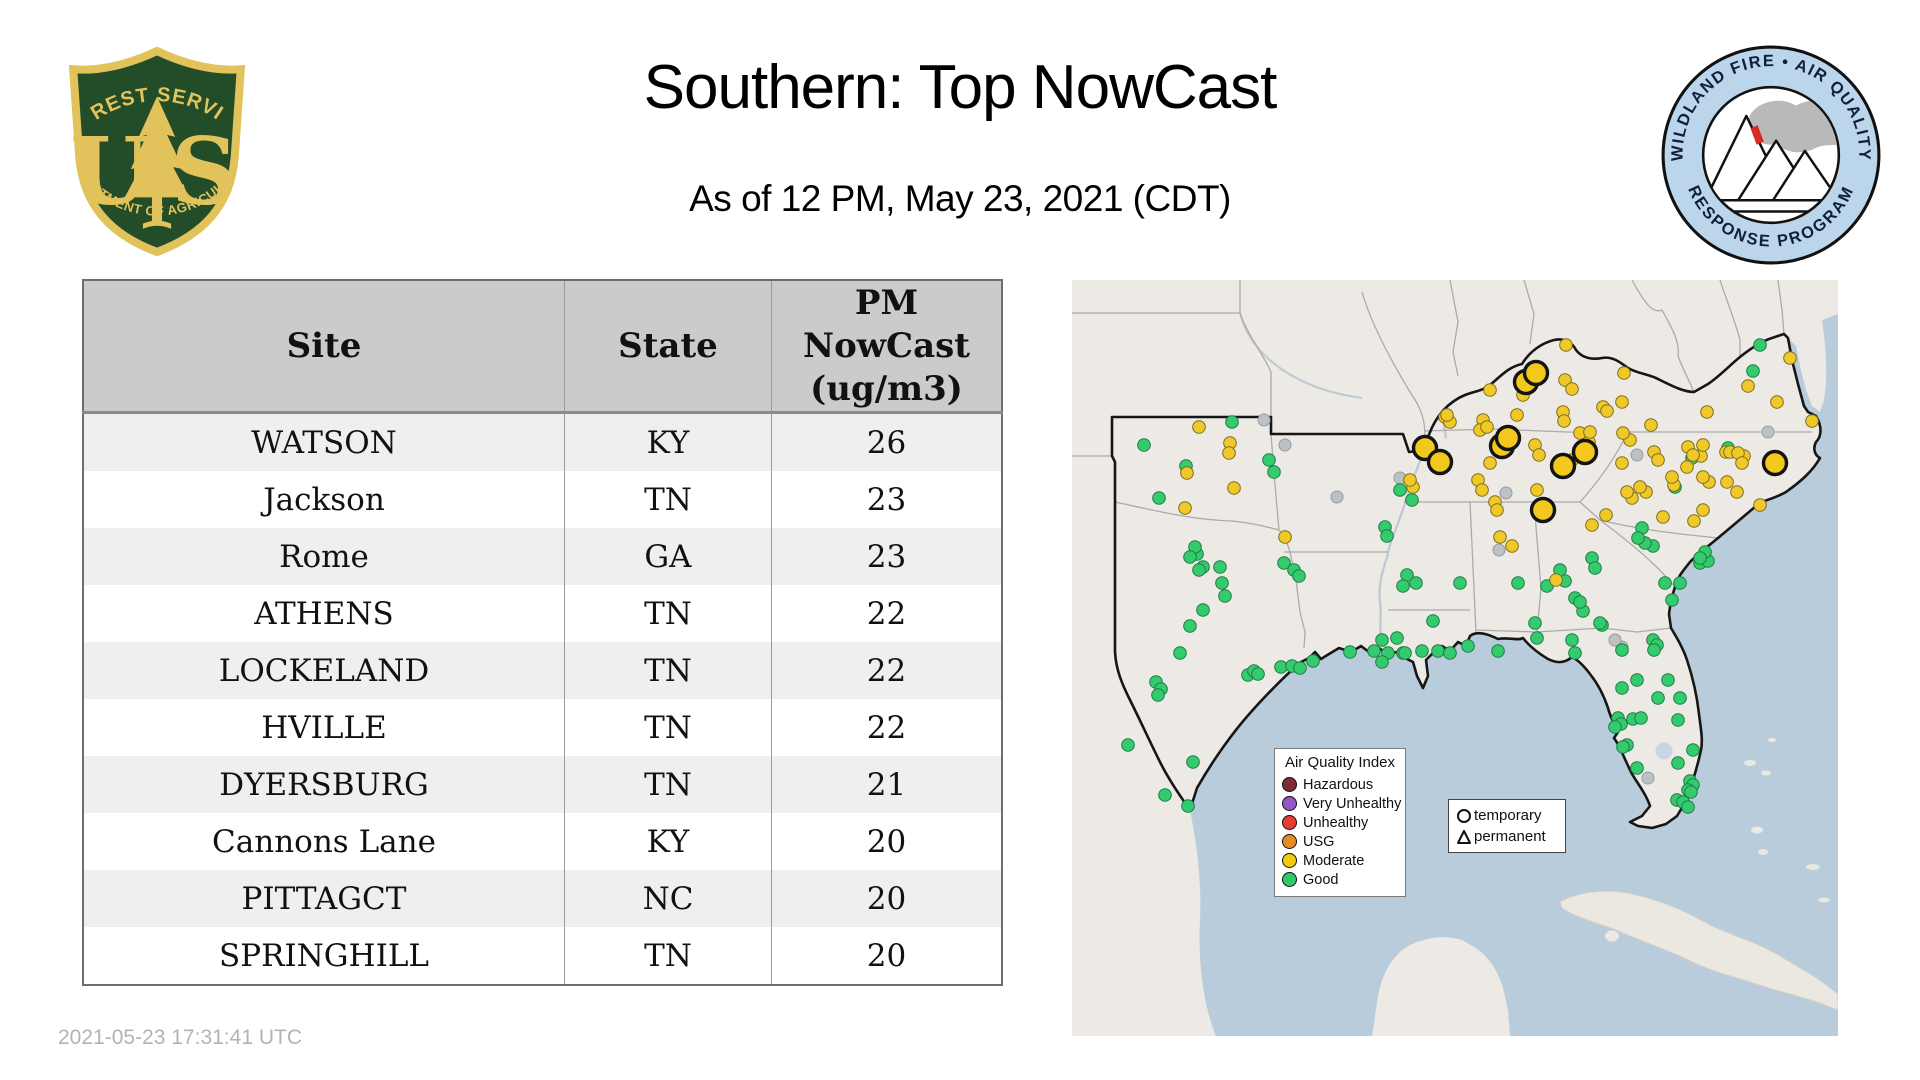 The width and height of the screenshot is (1920, 1080). Describe the element at coordinates (110, 170) in the screenshot. I see `usfs-letter-u: U` at that location.